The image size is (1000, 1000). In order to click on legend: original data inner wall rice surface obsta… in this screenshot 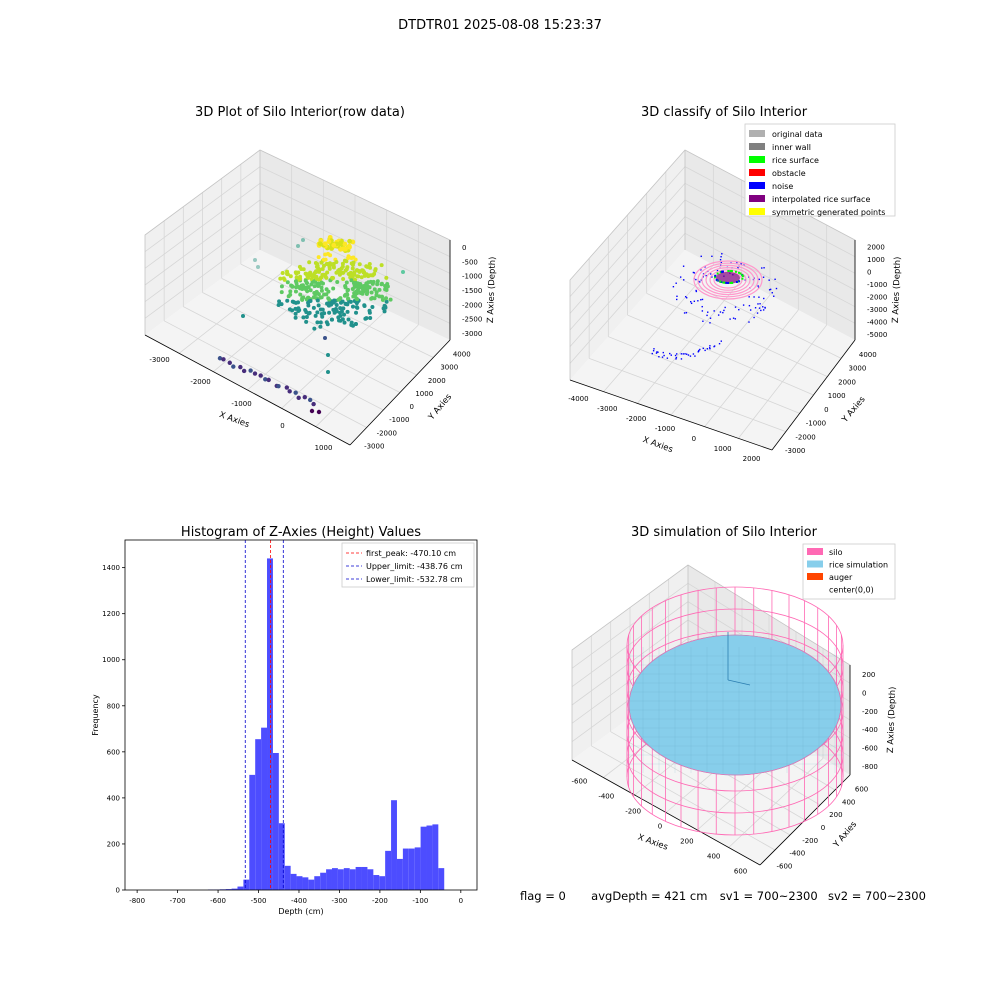, I will do `click(820, 170)`.